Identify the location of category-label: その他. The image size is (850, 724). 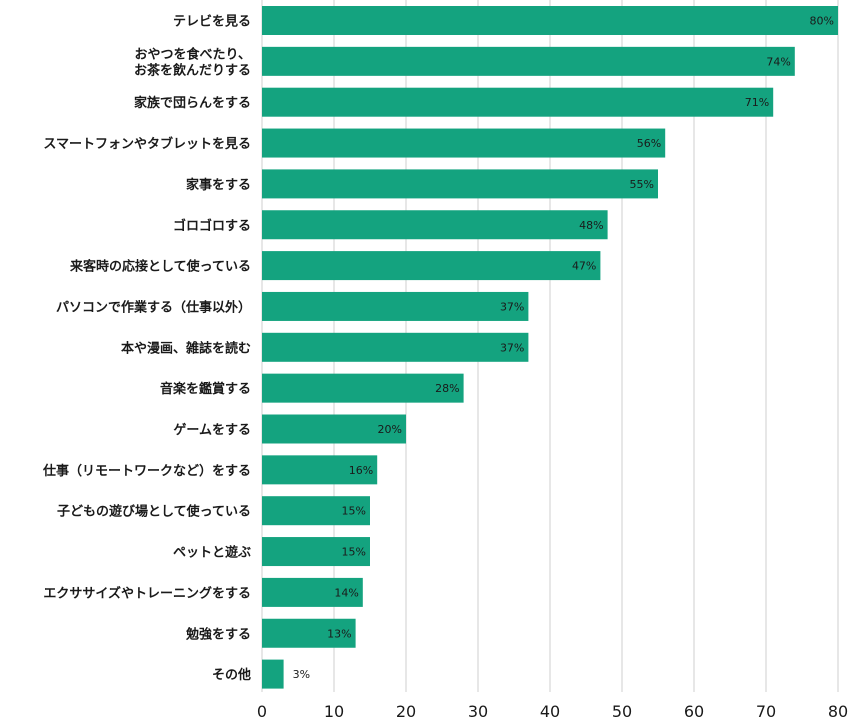
(231, 675).